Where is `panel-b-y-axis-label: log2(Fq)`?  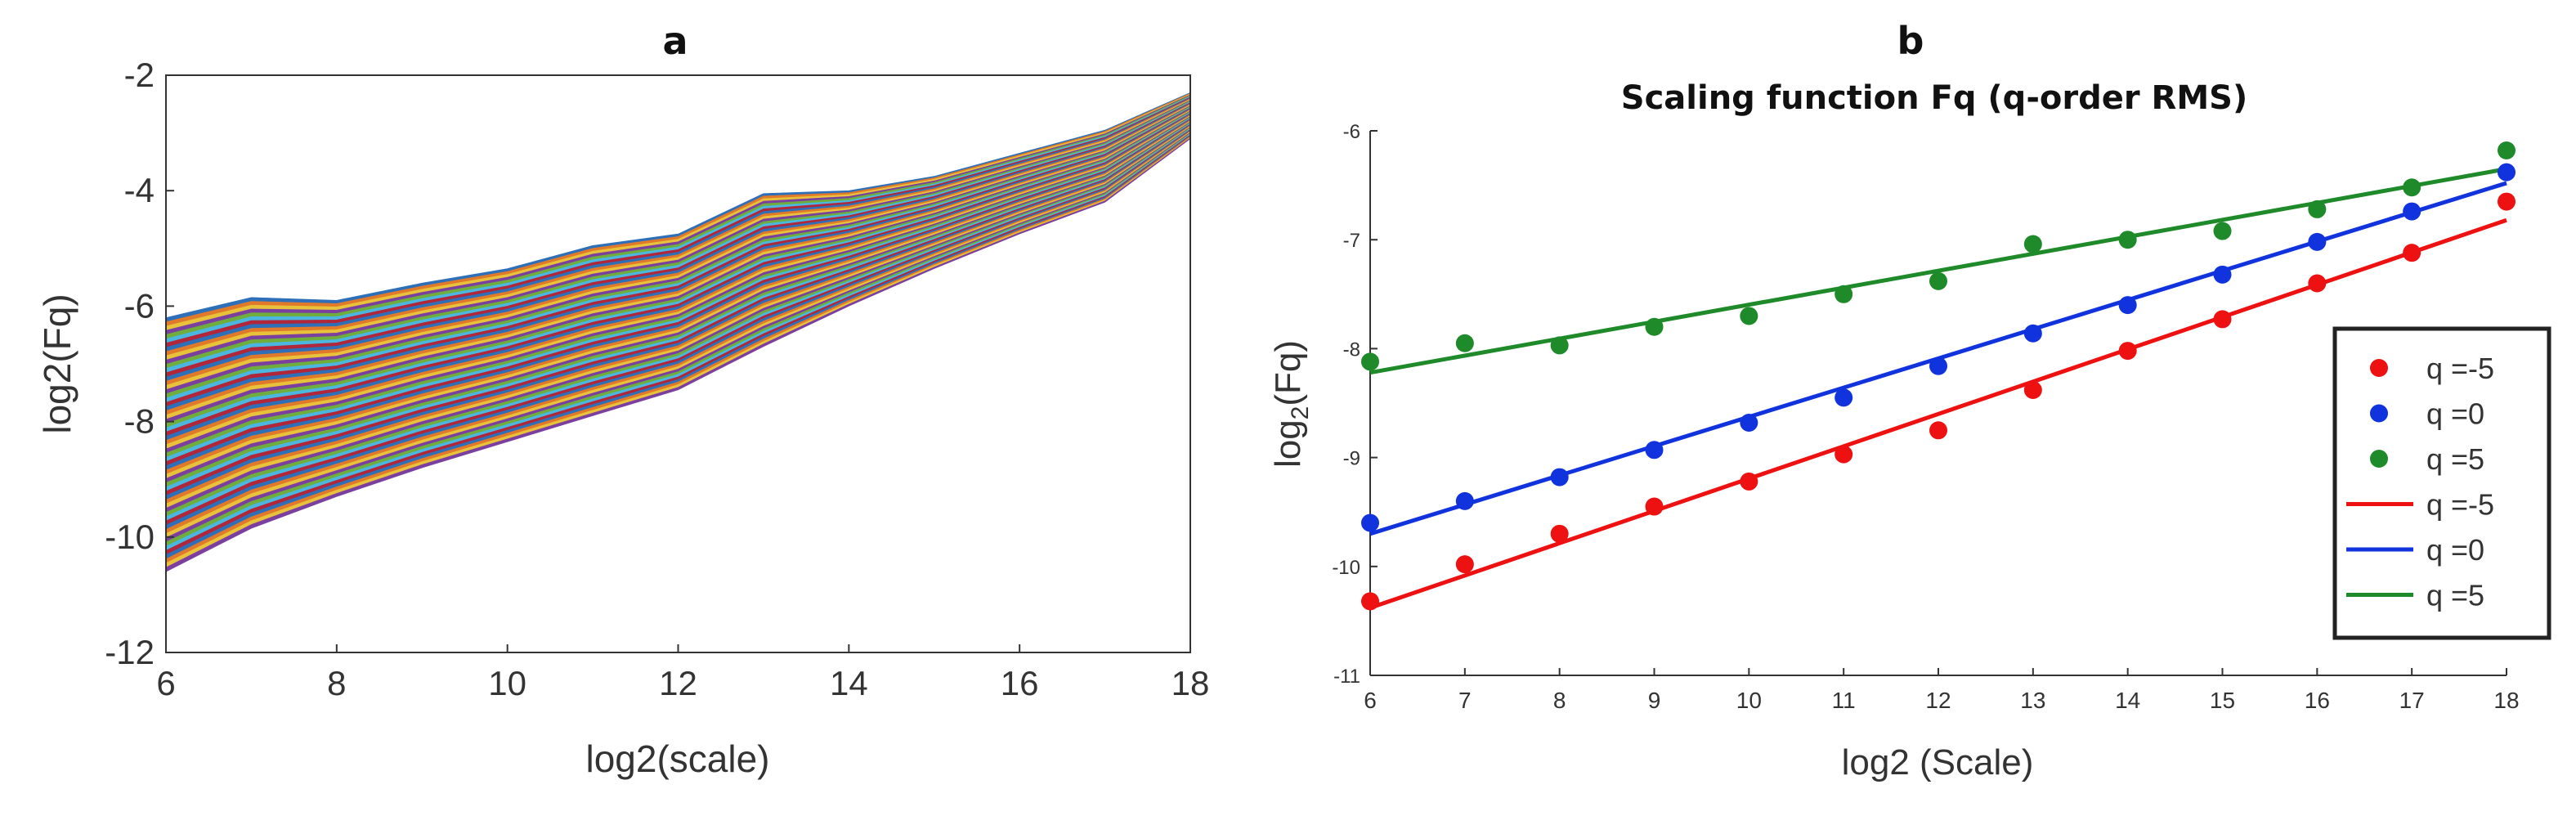
panel-b-y-axis-label: log2(Fq) is located at coordinates (1291, 404).